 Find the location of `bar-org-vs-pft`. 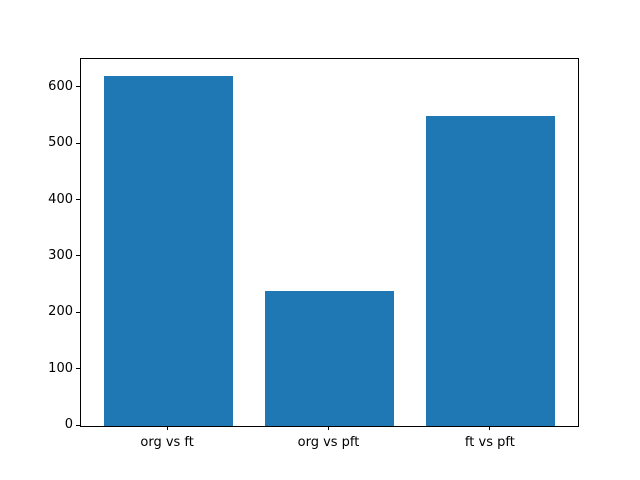

bar-org-vs-pft is located at coordinates (329, 358).